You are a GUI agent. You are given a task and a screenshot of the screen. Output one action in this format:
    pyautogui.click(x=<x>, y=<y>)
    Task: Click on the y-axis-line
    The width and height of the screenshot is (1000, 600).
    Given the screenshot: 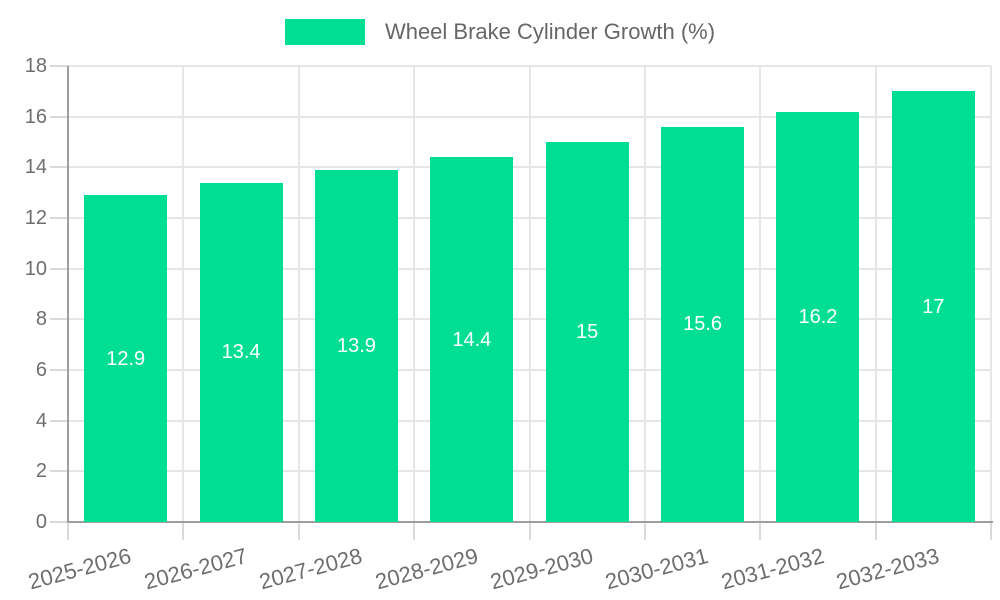 What is the action you would take?
    pyautogui.click(x=68, y=294)
    